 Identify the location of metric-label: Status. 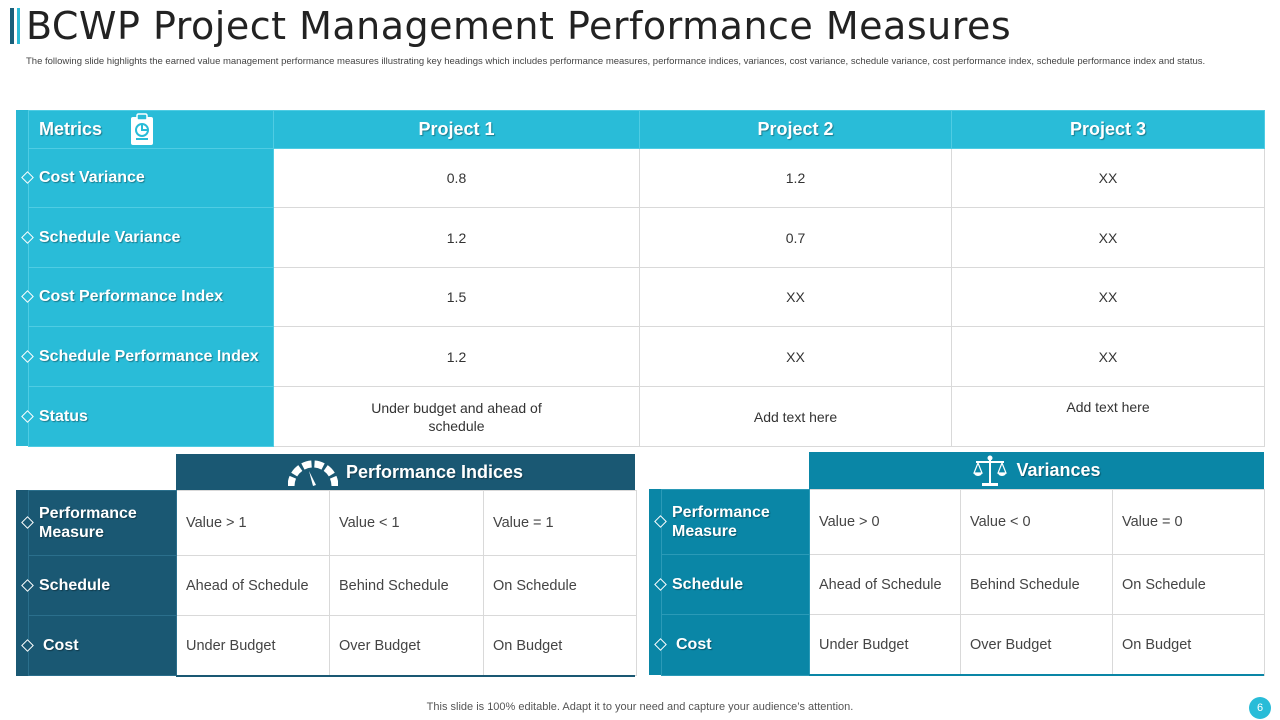
(63, 416).